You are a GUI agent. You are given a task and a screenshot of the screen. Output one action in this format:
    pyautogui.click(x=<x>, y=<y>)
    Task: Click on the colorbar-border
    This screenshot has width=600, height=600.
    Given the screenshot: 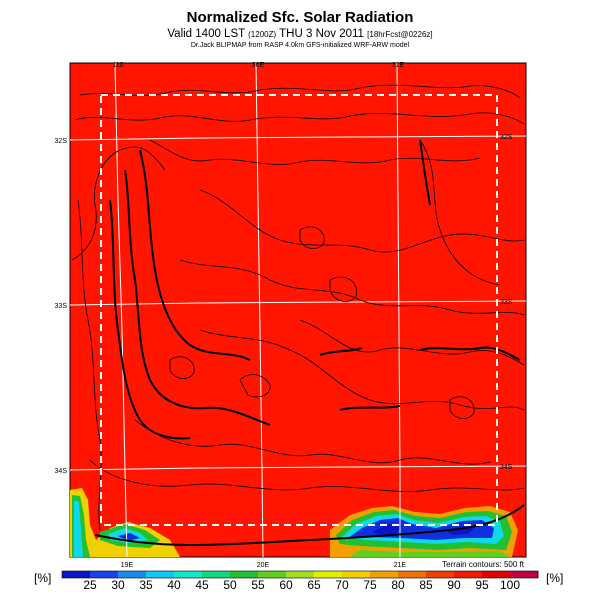 What is the action you would take?
    pyautogui.click(x=300, y=574)
    